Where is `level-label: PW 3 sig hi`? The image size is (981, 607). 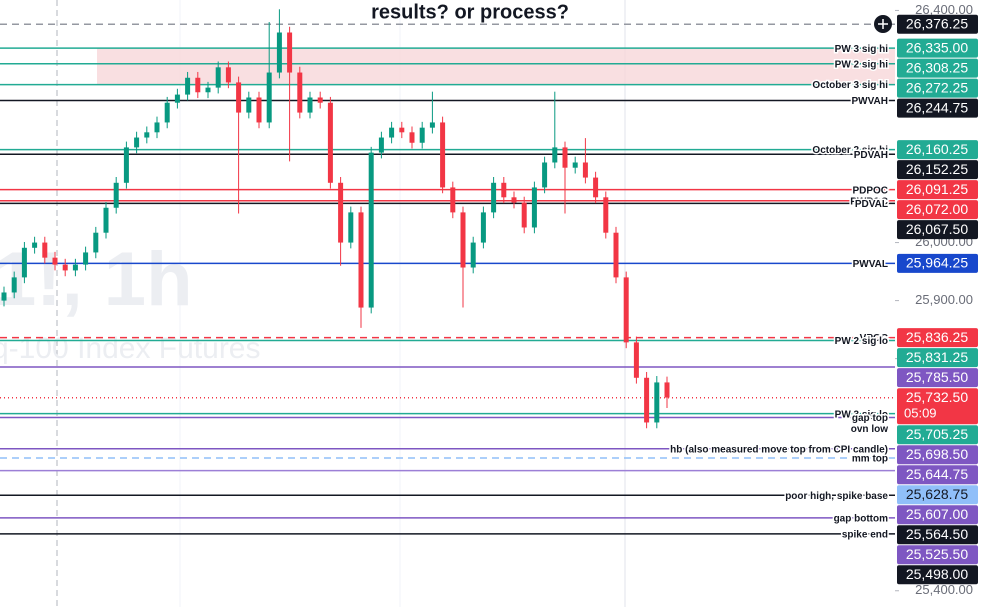 level-label: PW 3 sig hi is located at coordinates (862, 49).